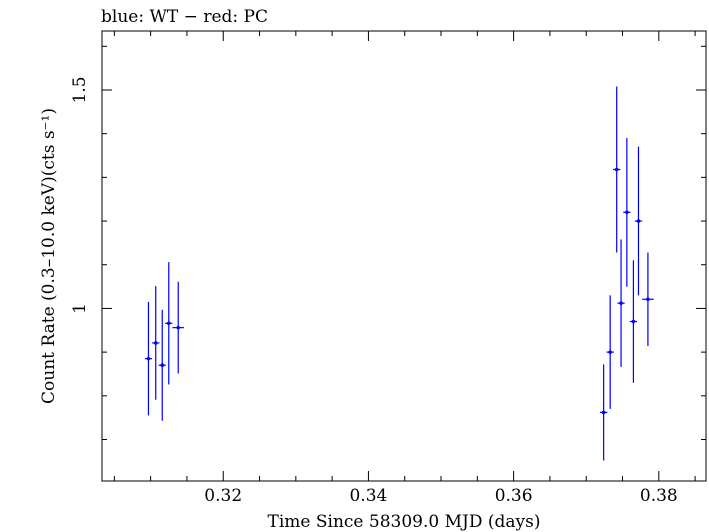  Describe the element at coordinates (184, 17) in the screenshot. I see `chart-title: blue: WT − red: PC` at that location.